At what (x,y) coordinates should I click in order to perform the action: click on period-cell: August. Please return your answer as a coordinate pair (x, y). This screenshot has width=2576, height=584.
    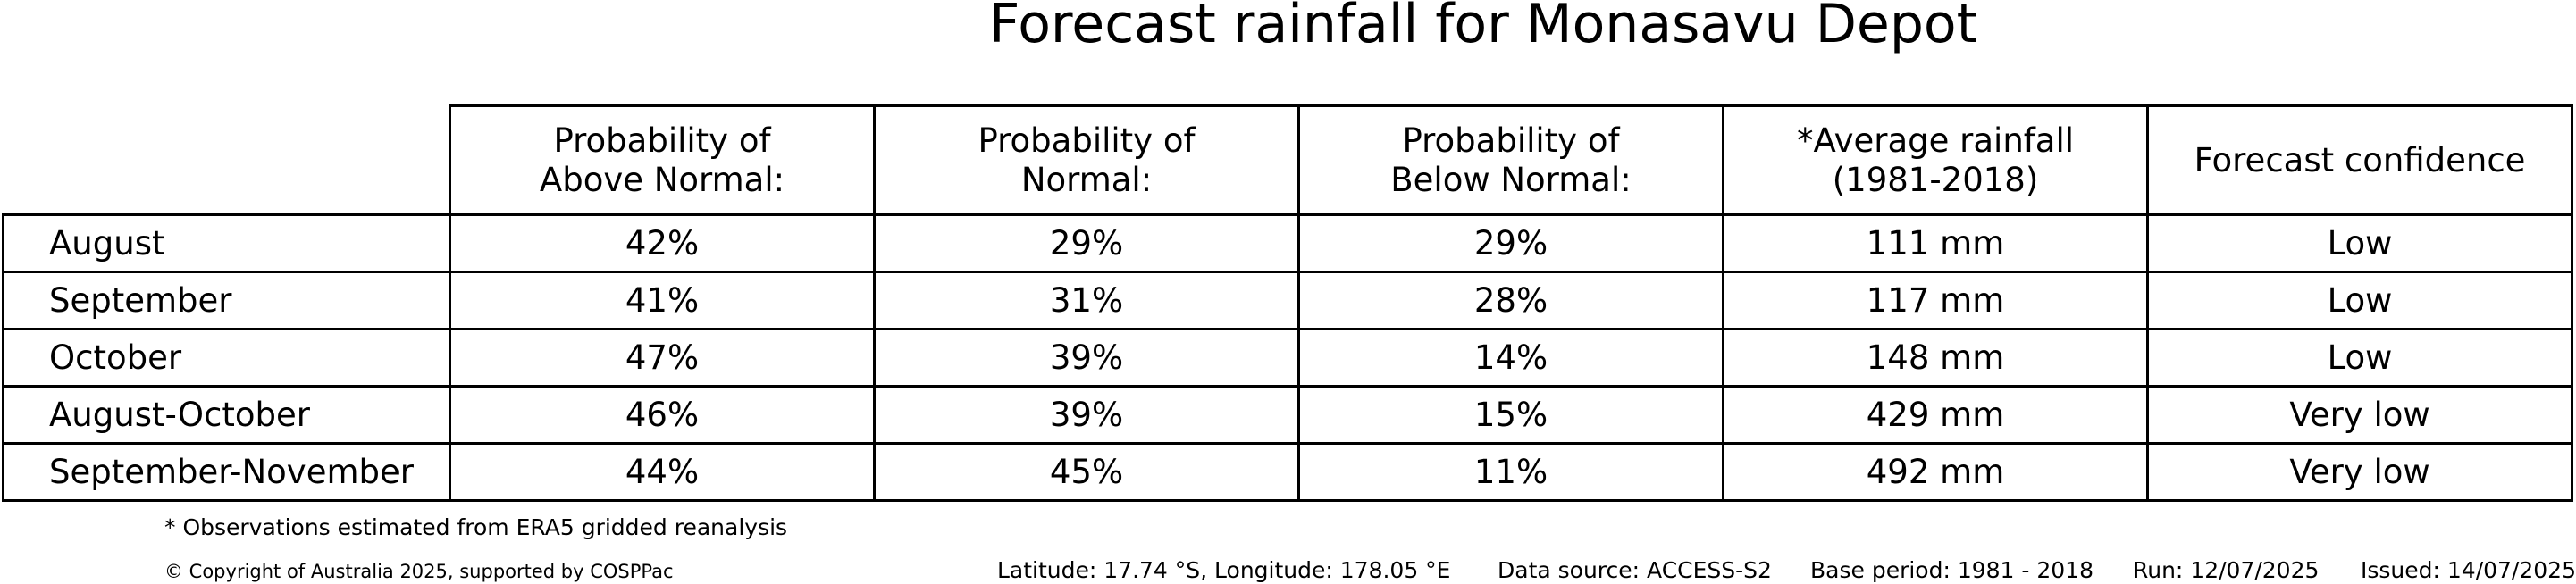
    Looking at the image, I should click on (226, 243).